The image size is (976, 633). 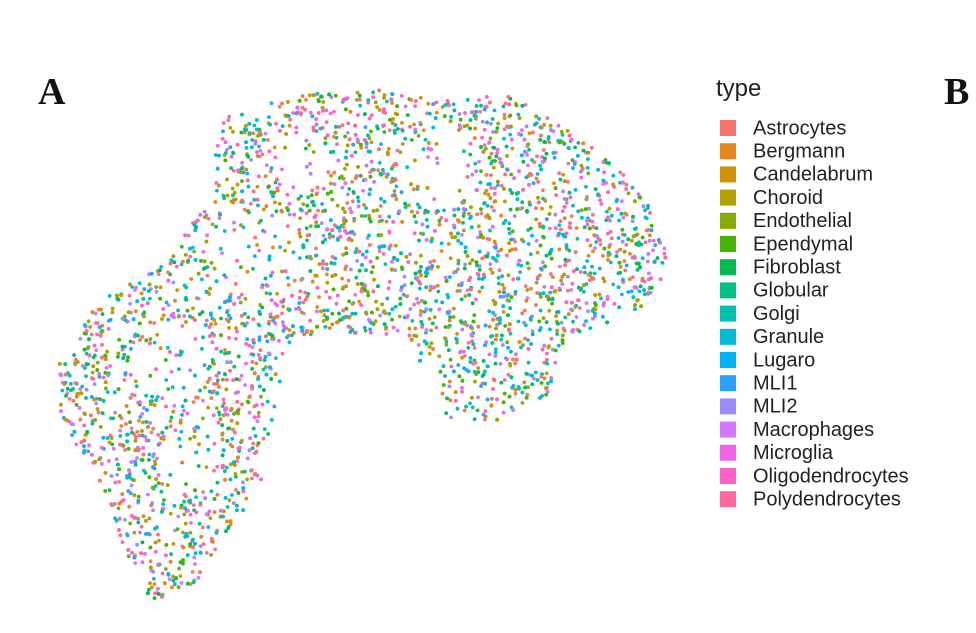 I want to click on legend-label: Granule, so click(x=788, y=337).